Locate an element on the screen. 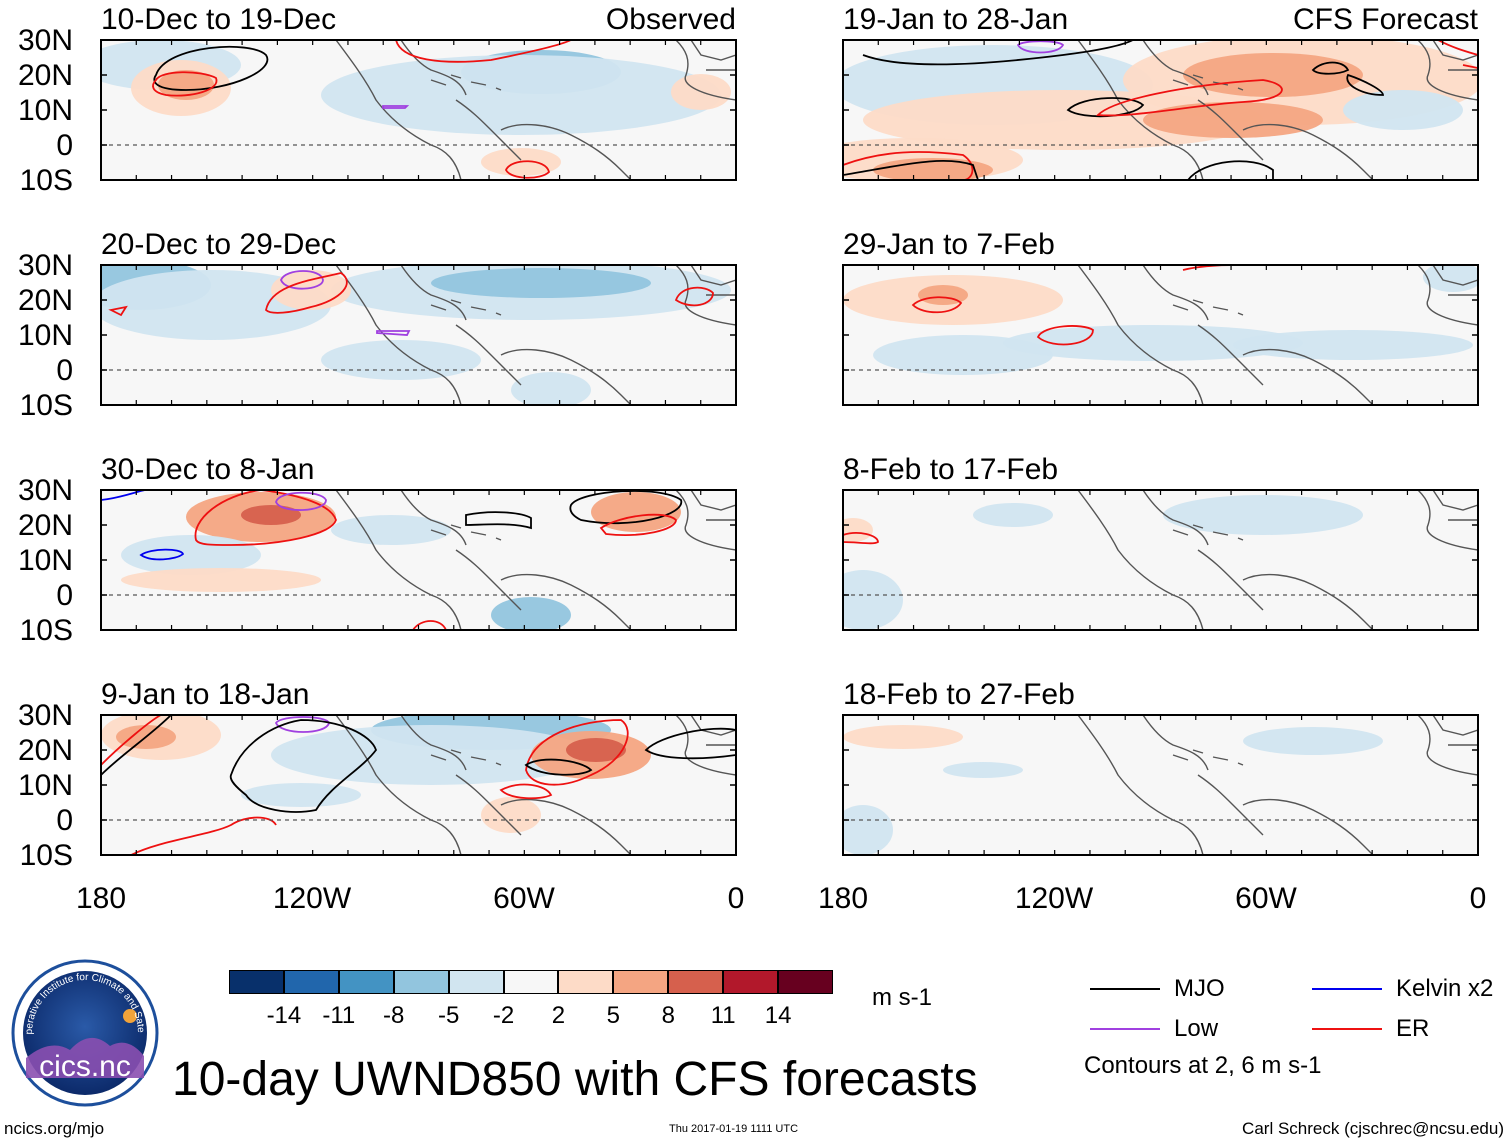 Image resolution: width=1510 pixels, height=1142 pixels. map-panel-r2 is located at coordinates (1160, 560).